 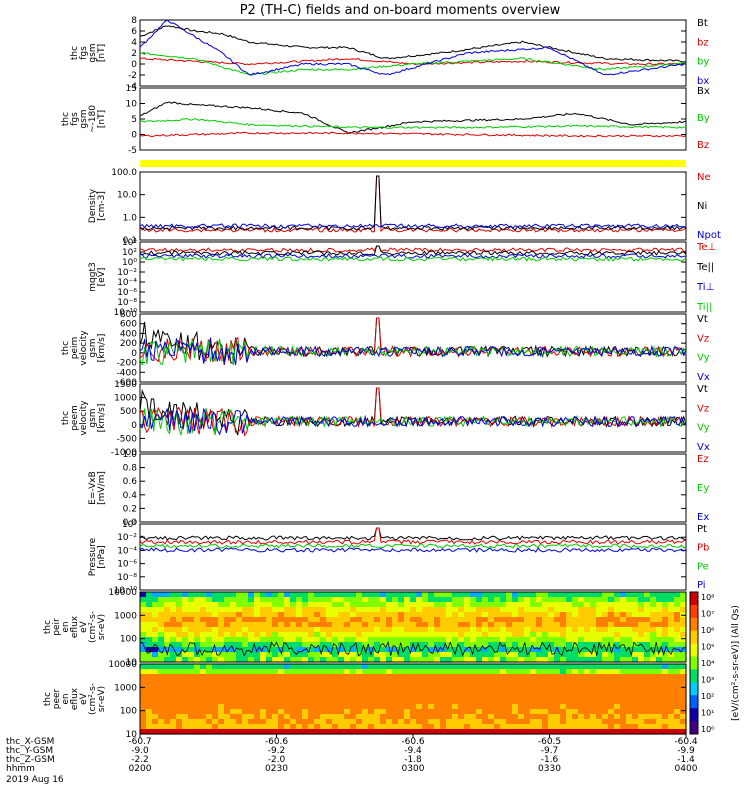 What do you see at coordinates (686, 769) in the screenshot?
I see `x-tick-label: 0400` at bounding box center [686, 769].